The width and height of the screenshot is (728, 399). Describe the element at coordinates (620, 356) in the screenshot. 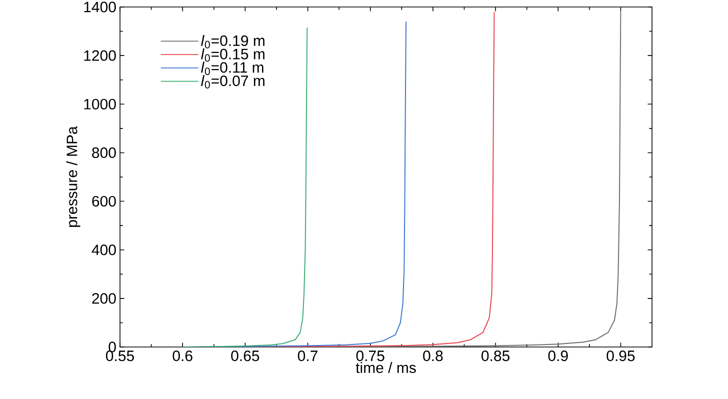

I see `x-tick-label: 0.95` at that location.